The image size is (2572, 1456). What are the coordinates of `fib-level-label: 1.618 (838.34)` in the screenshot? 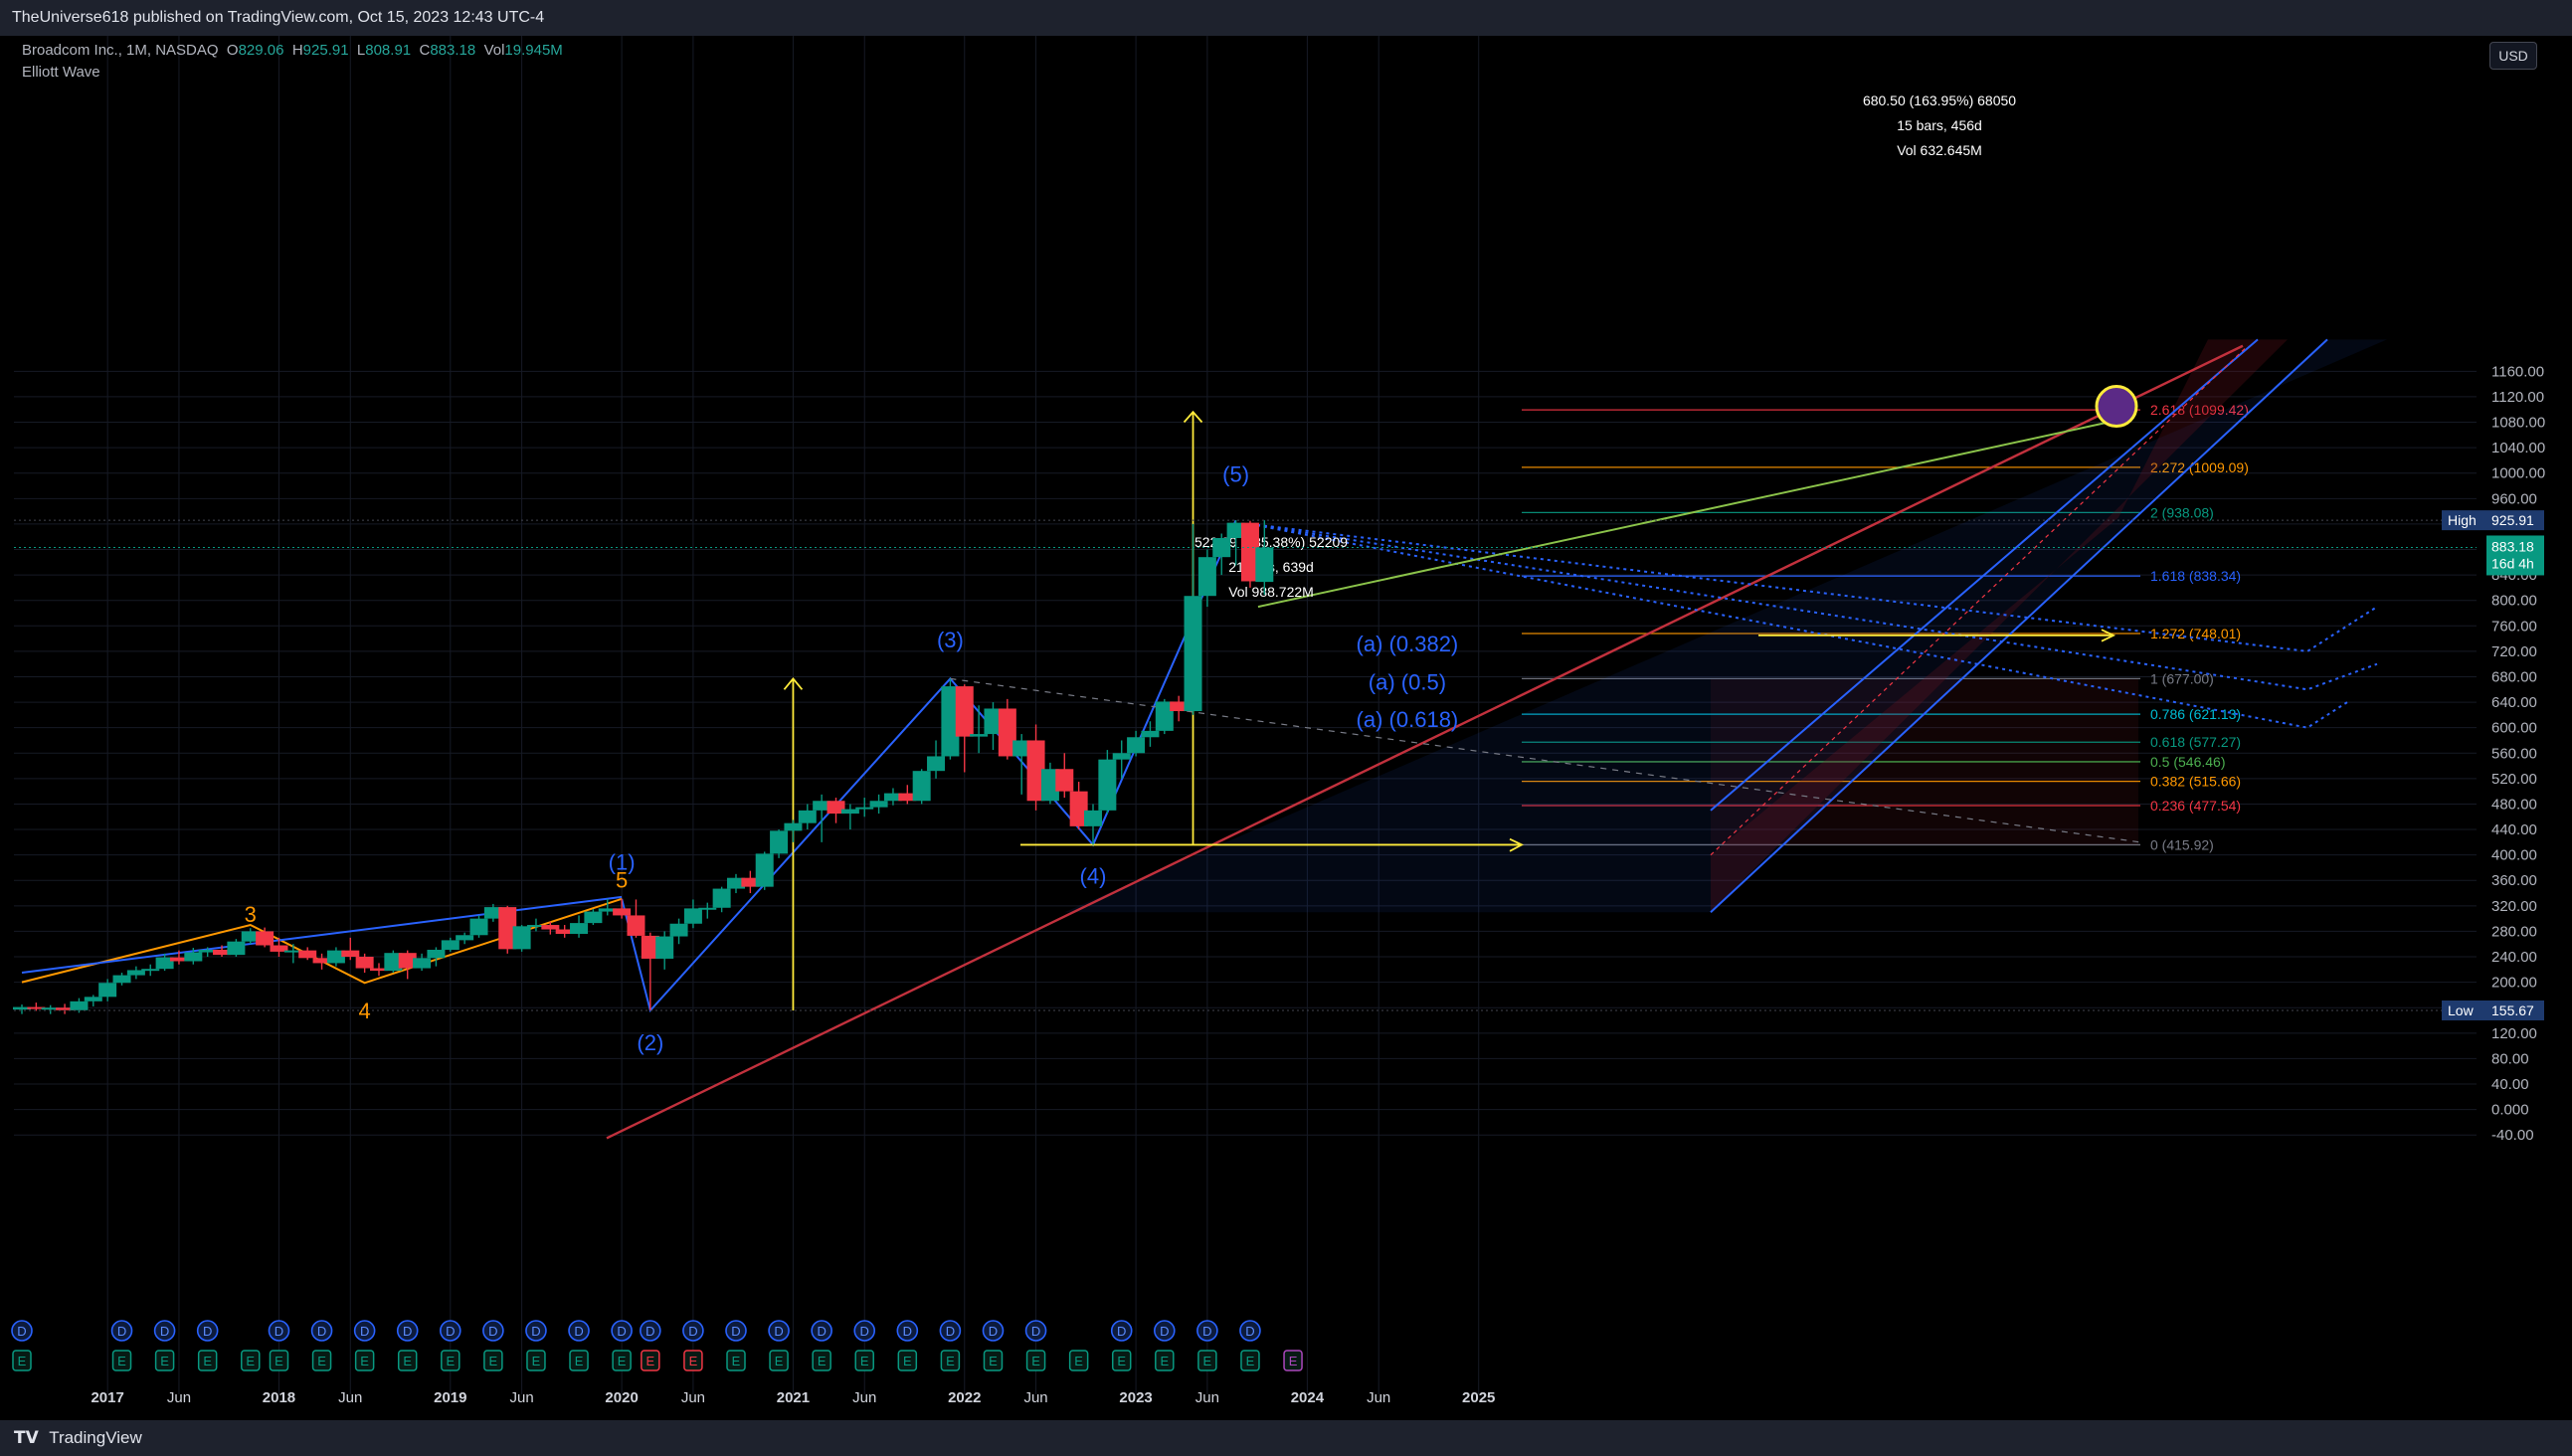 It's located at (2196, 576).